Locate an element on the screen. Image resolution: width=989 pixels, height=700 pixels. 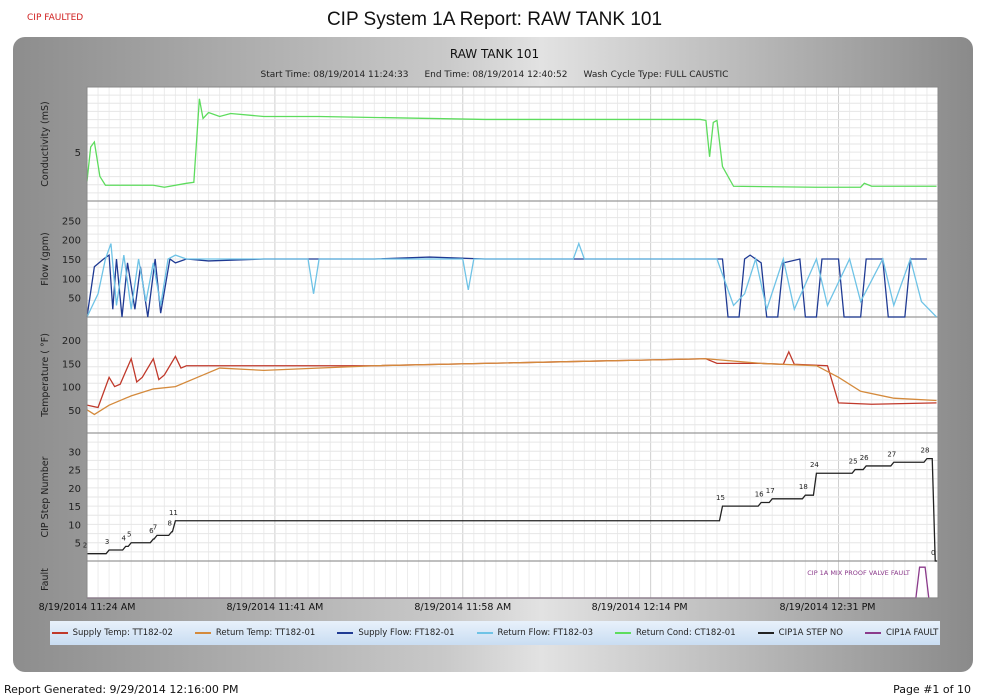
report-title: CIP System 1A Report: RAW TANK 101 is located at coordinates (494, 19).